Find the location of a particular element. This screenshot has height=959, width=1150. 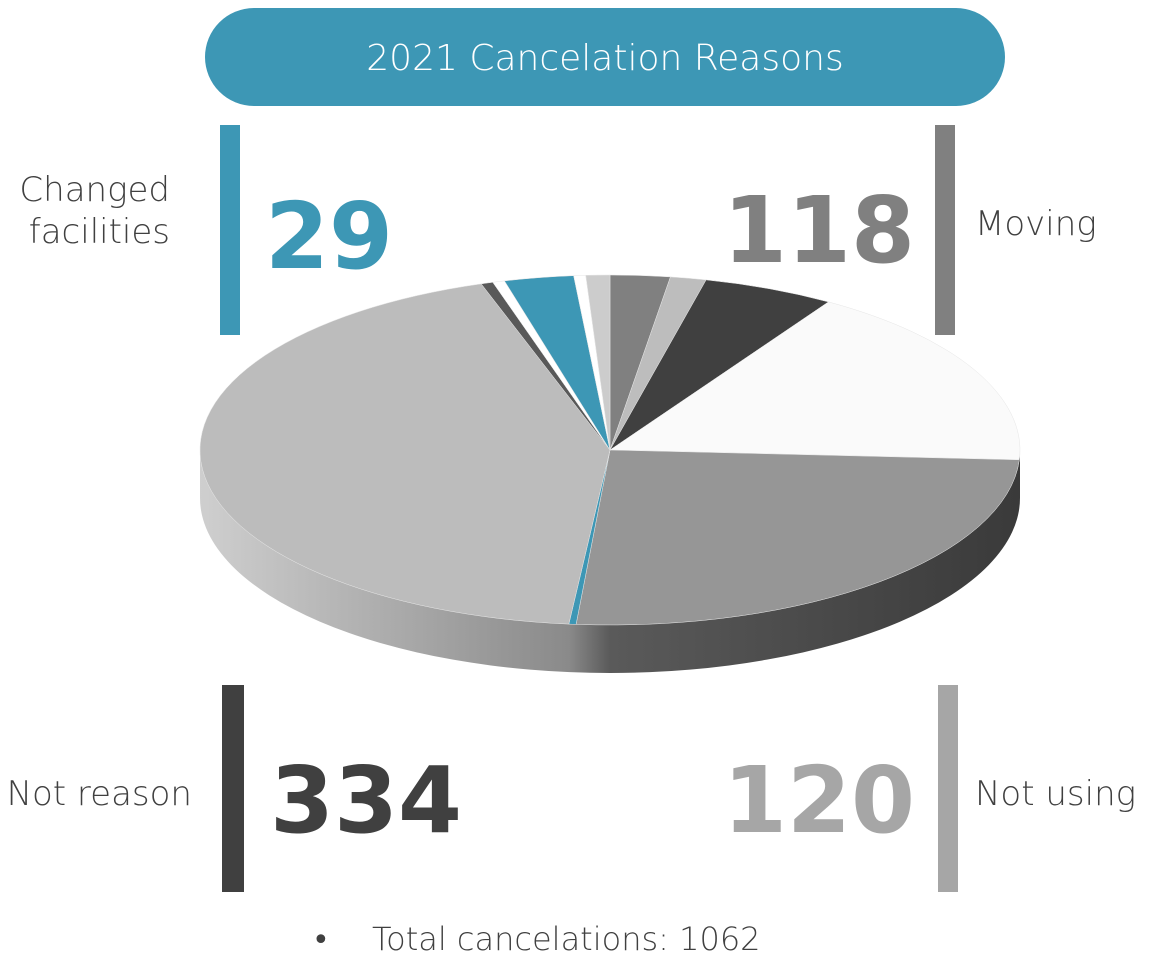

note: Total cancelations: 1062 is located at coordinates (566, 939).